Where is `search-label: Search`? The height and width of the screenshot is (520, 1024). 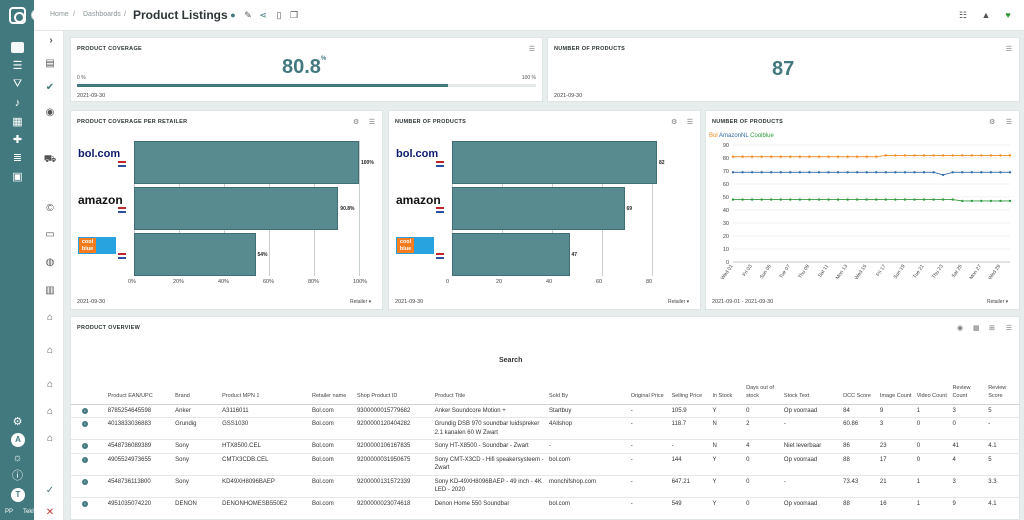 search-label: Search is located at coordinates (511, 360).